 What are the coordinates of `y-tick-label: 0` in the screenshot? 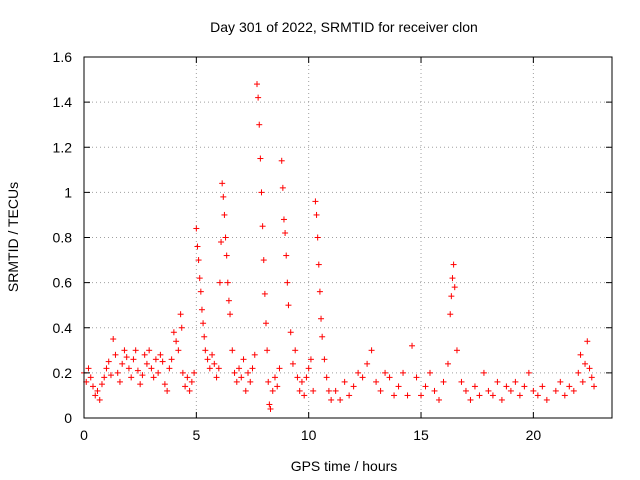 It's located at (68, 418).